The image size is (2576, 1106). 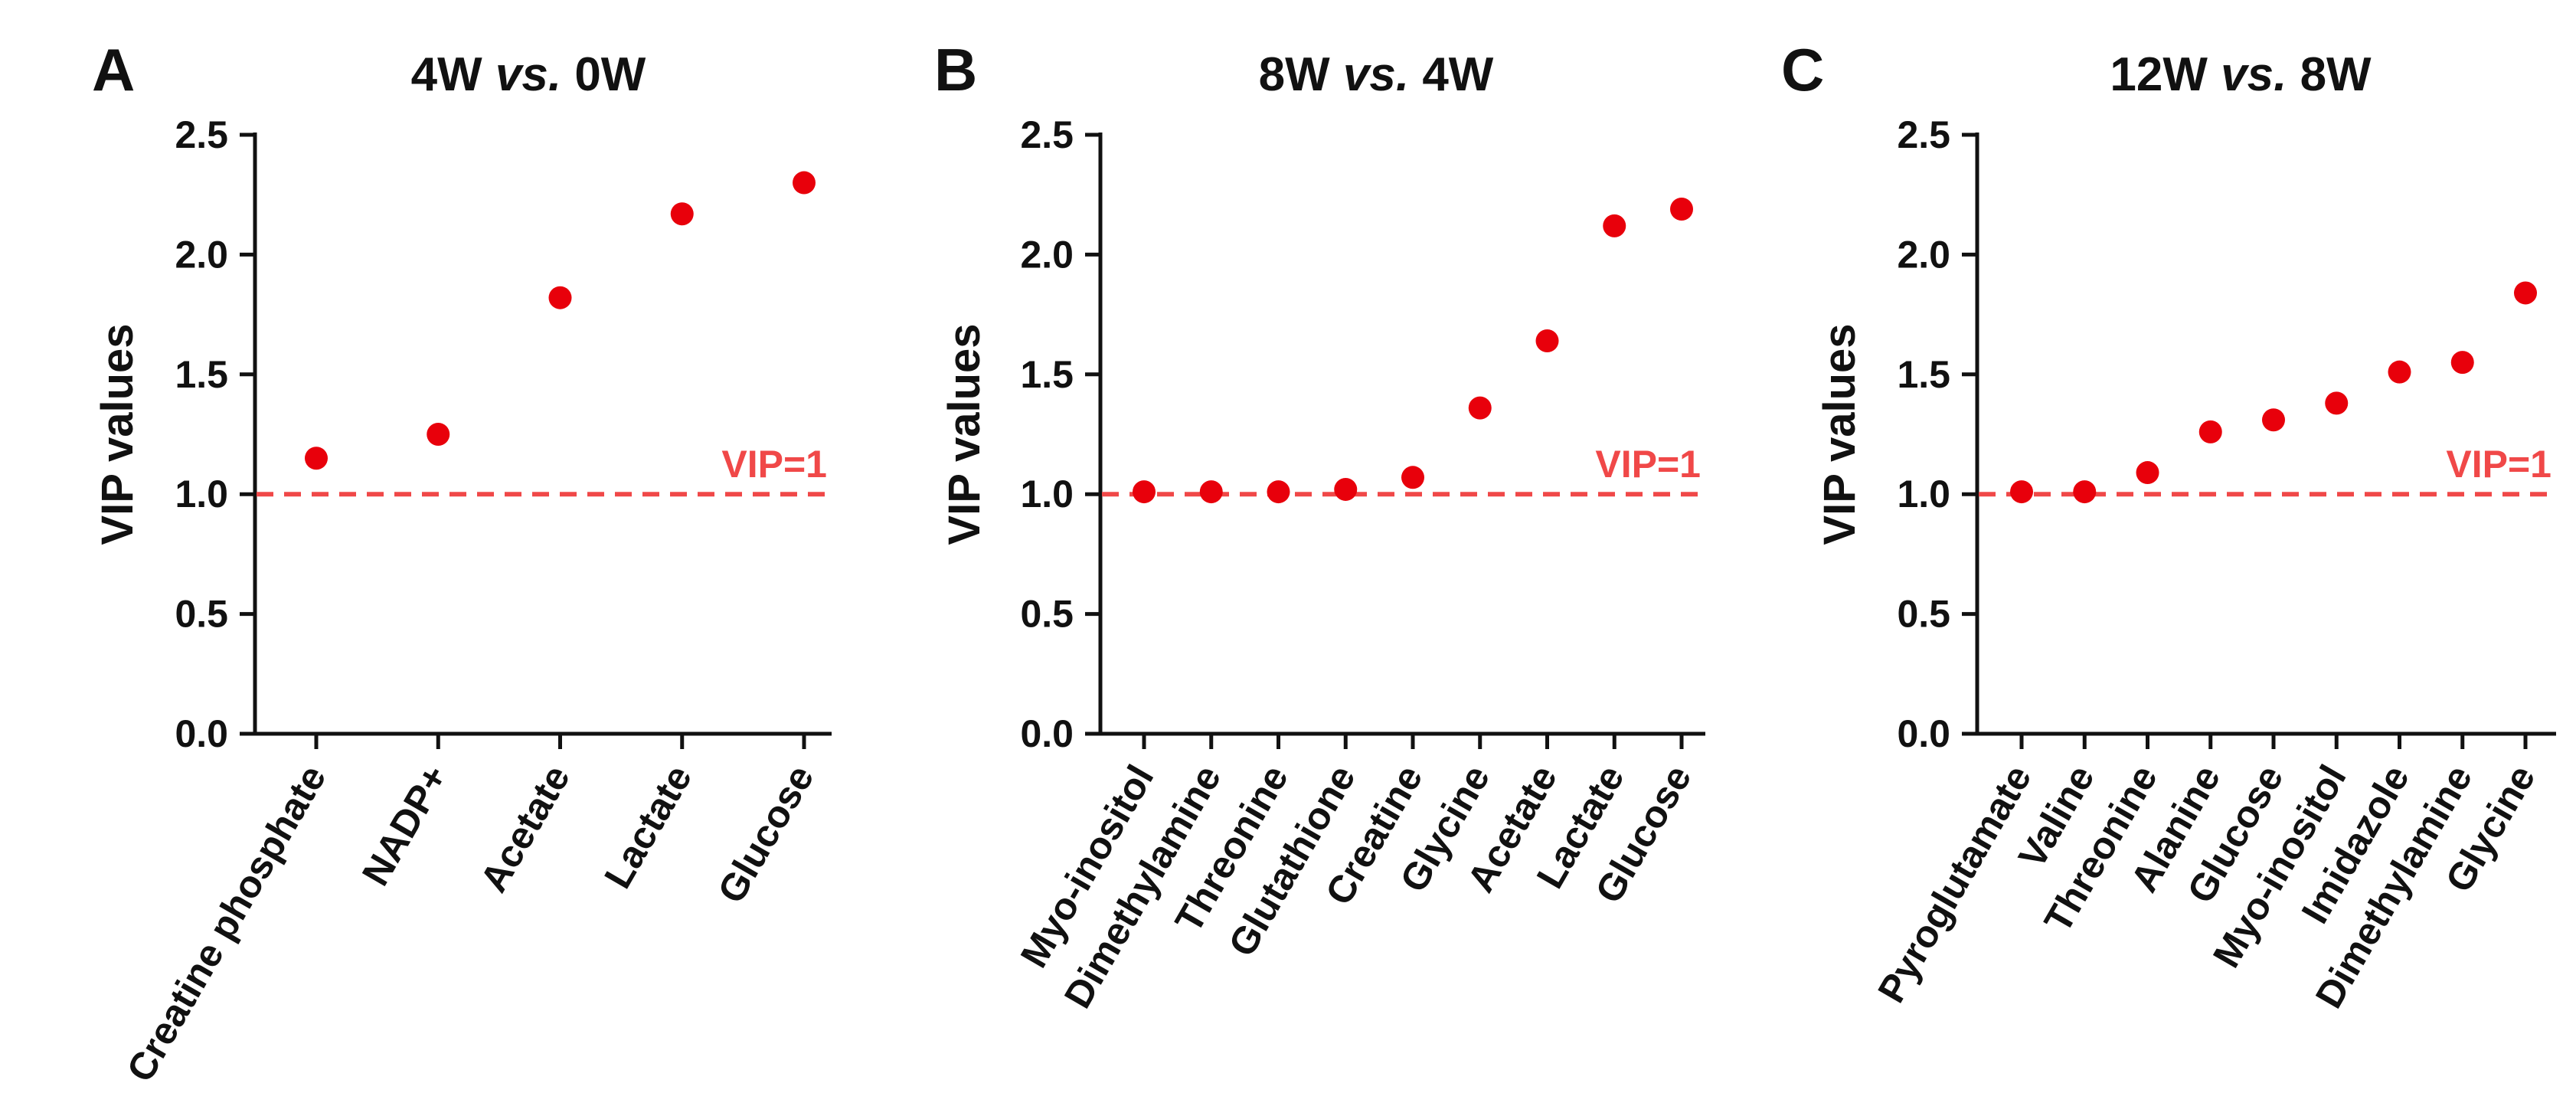 I want to click on panel-letter: C, so click(x=1802, y=69).